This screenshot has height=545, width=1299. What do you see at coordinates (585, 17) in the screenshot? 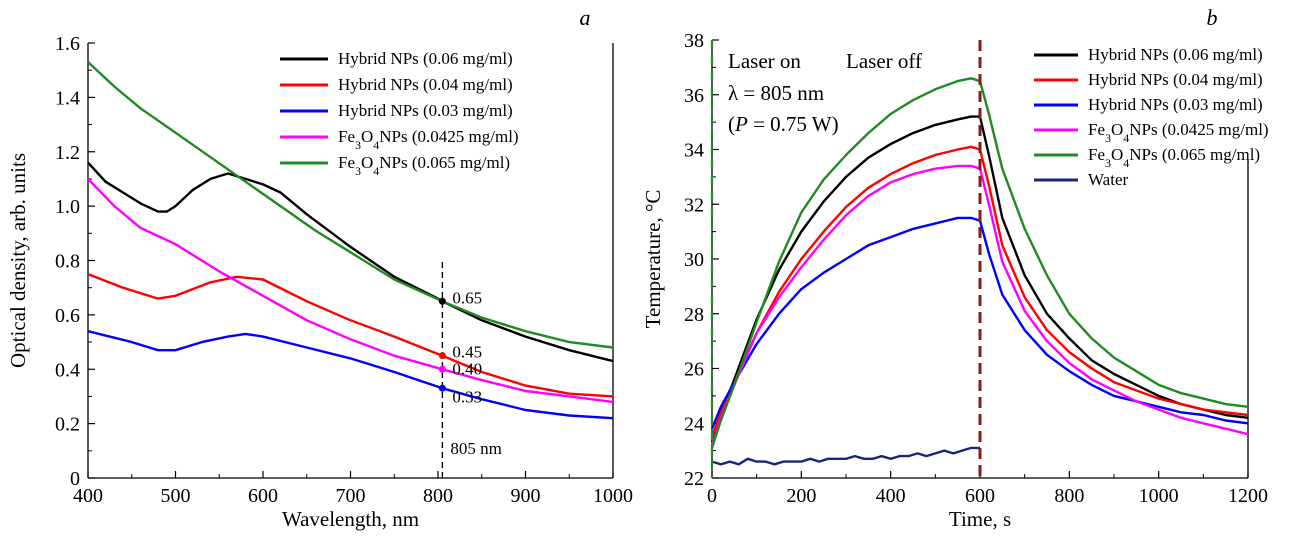
I see `panel-label: a` at bounding box center [585, 17].